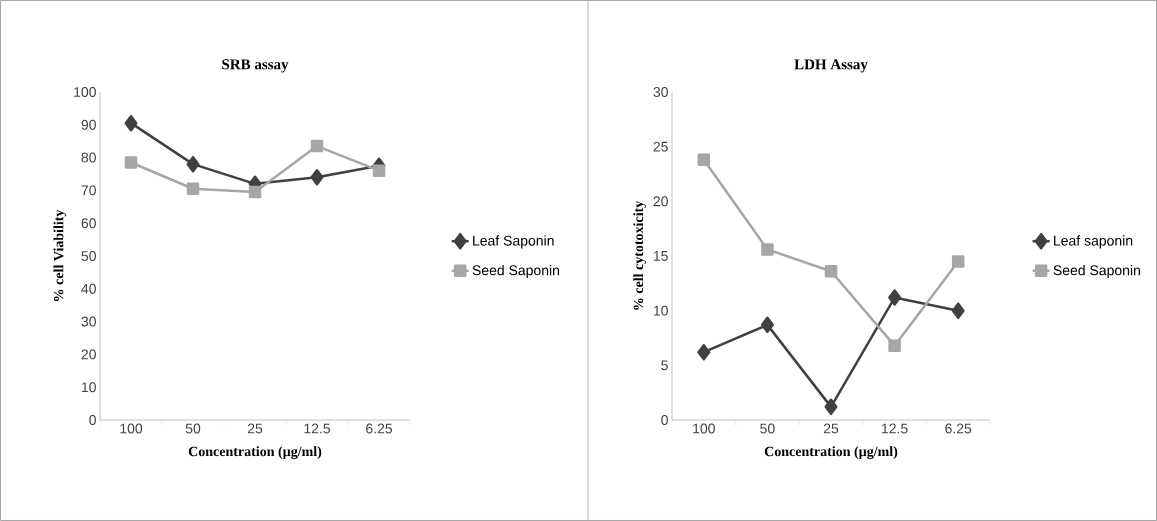 The height and width of the screenshot is (521, 1157). I want to click on chart-title: SRB assay, so click(255, 66).